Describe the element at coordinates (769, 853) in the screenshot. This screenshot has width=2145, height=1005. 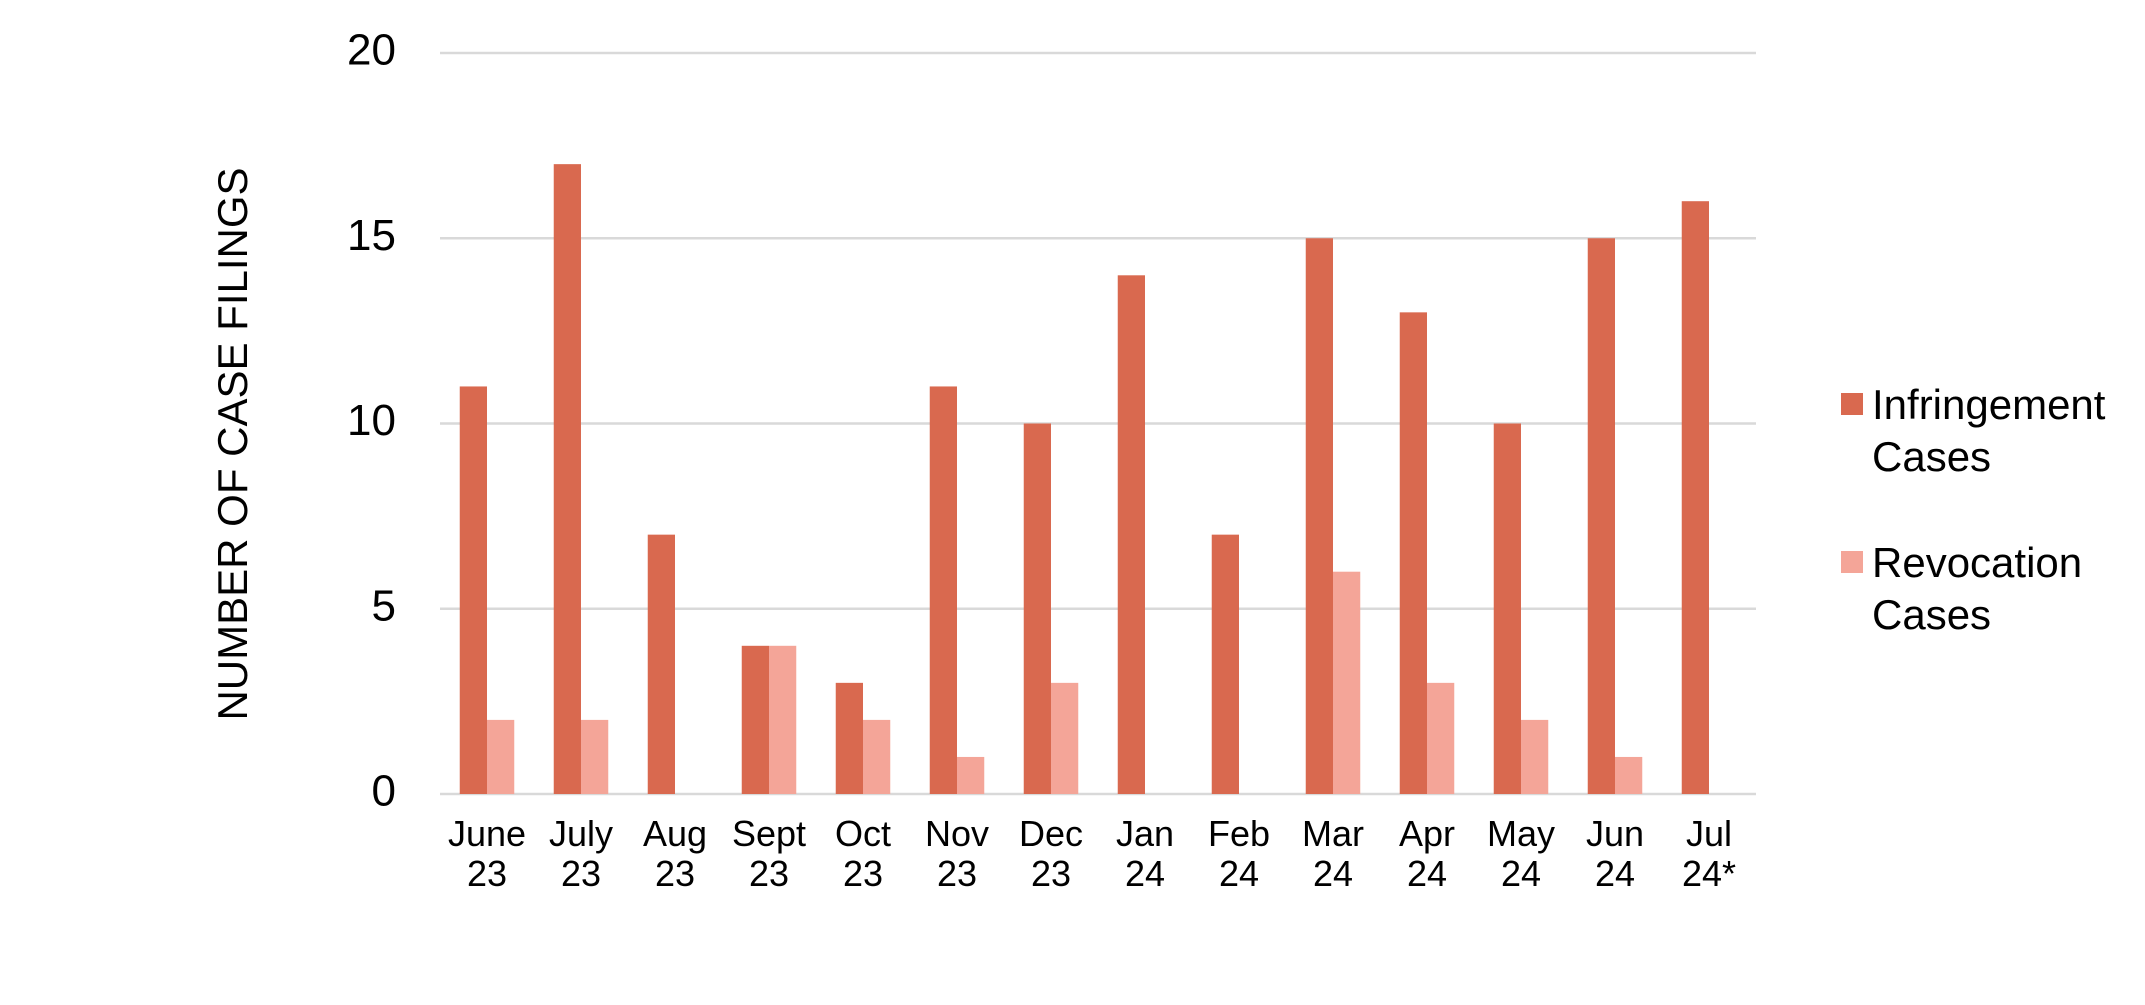
I see `x-tick-label: Sept 23` at that location.